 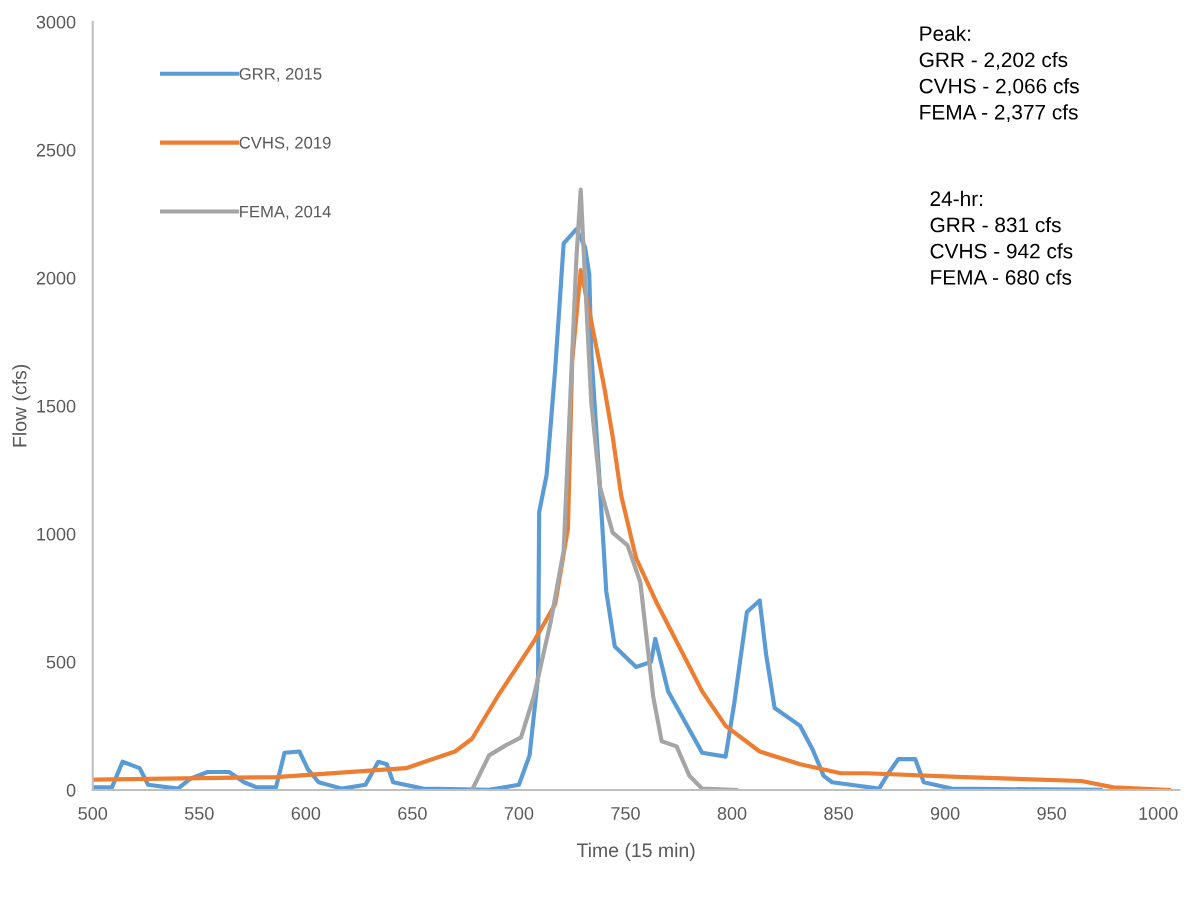 I want to click on x-tick-label: 650, so click(x=412, y=813).